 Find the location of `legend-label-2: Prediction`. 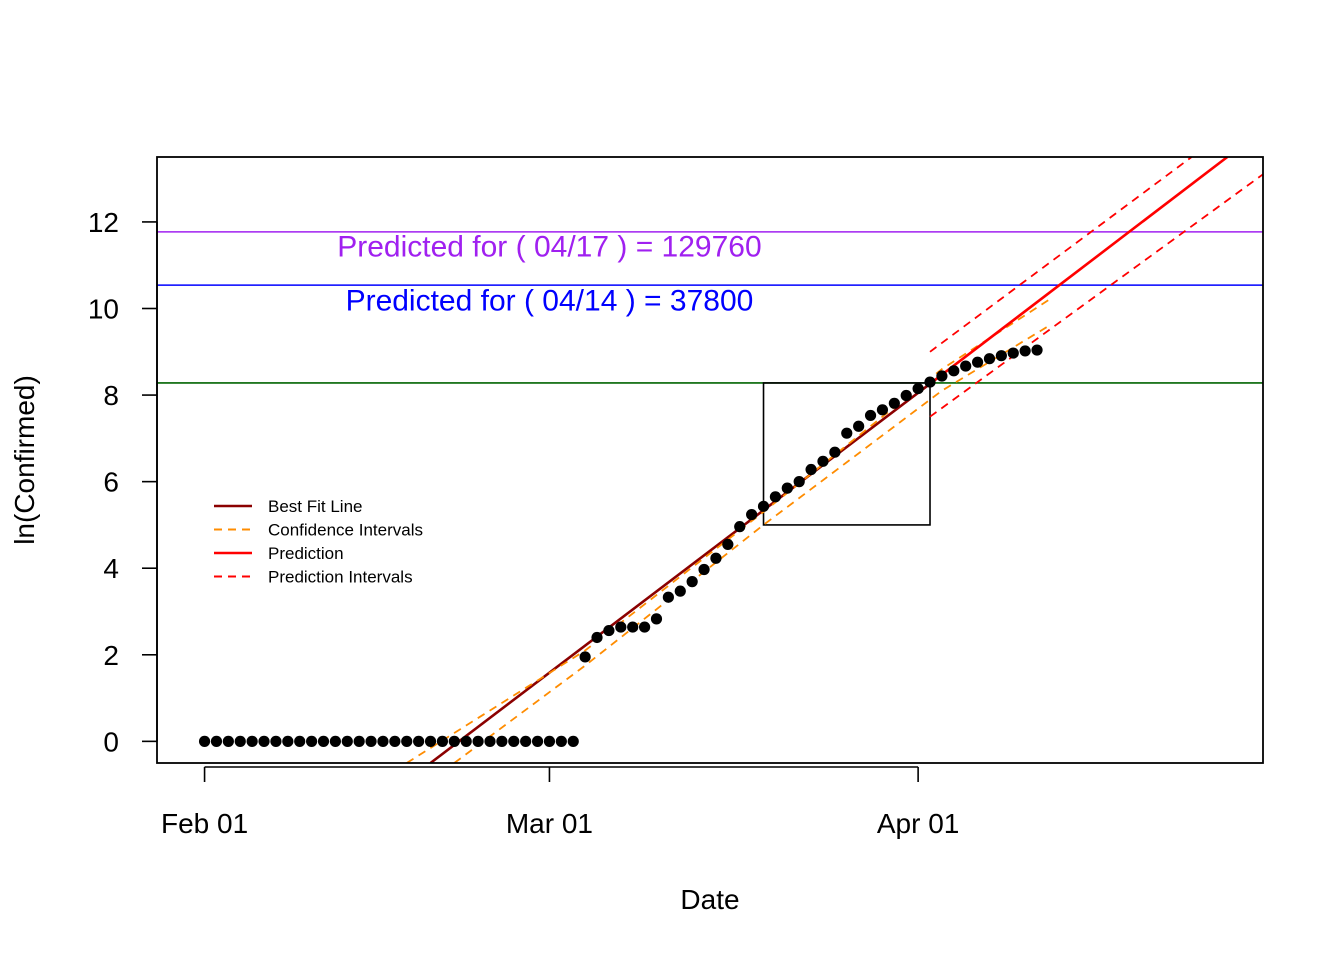

legend-label-2: Prediction is located at coordinates (306, 553).